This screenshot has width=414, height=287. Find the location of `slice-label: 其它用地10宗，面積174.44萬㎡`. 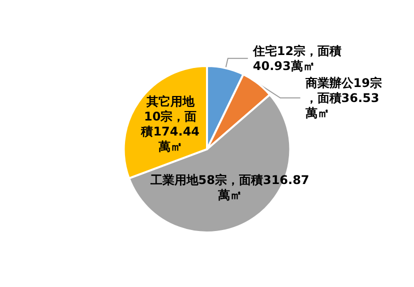

slice-label: 其它用地10宗，面積174.44萬㎡ is located at coordinates (170, 124).